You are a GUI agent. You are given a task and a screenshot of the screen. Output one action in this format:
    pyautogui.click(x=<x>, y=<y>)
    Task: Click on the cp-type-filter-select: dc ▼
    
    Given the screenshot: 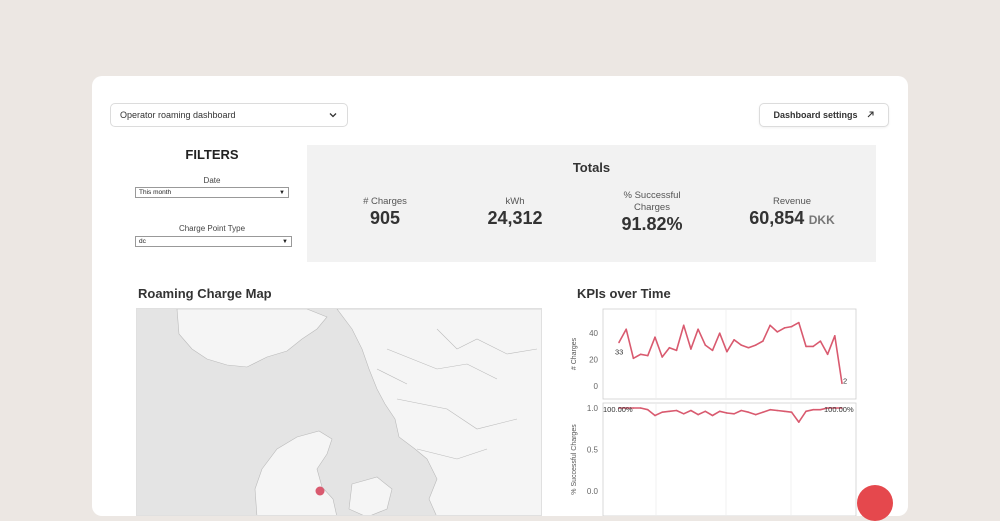 What is the action you would take?
    pyautogui.click(x=213, y=241)
    